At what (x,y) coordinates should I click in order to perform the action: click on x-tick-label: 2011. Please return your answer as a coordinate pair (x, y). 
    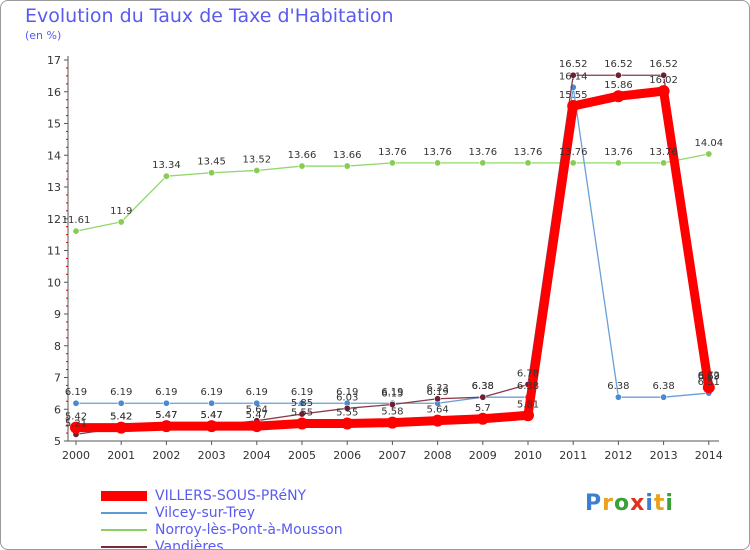
    Looking at the image, I should click on (573, 455).